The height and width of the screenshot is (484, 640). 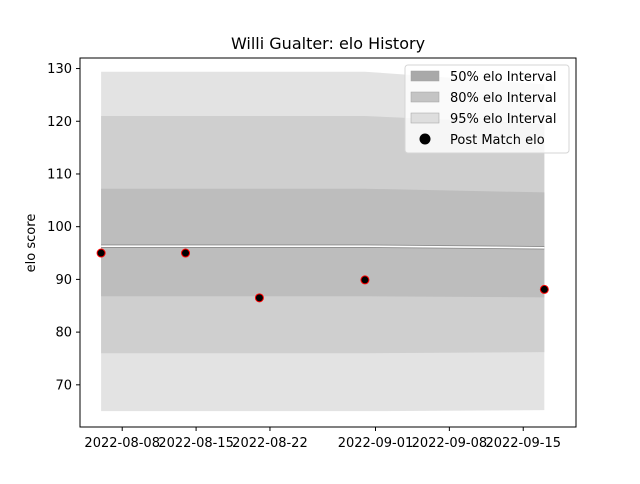 What do you see at coordinates (503, 119) in the screenshot?
I see `legend-label: 95% elo Interval` at bounding box center [503, 119].